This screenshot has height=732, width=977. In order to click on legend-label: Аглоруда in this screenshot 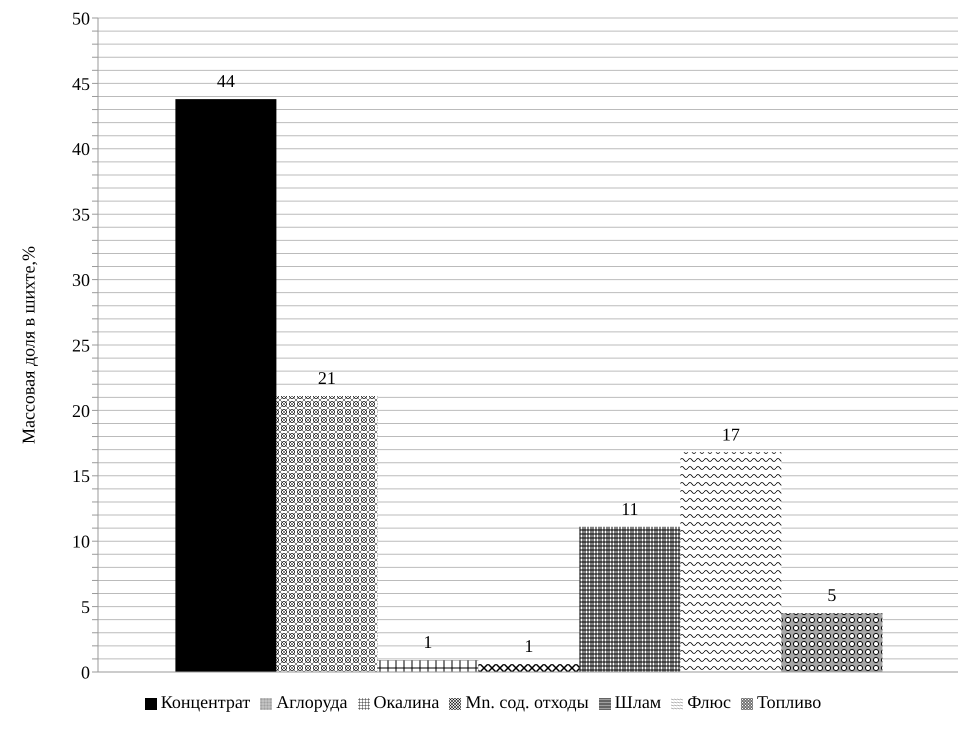, I will do `click(312, 702)`.